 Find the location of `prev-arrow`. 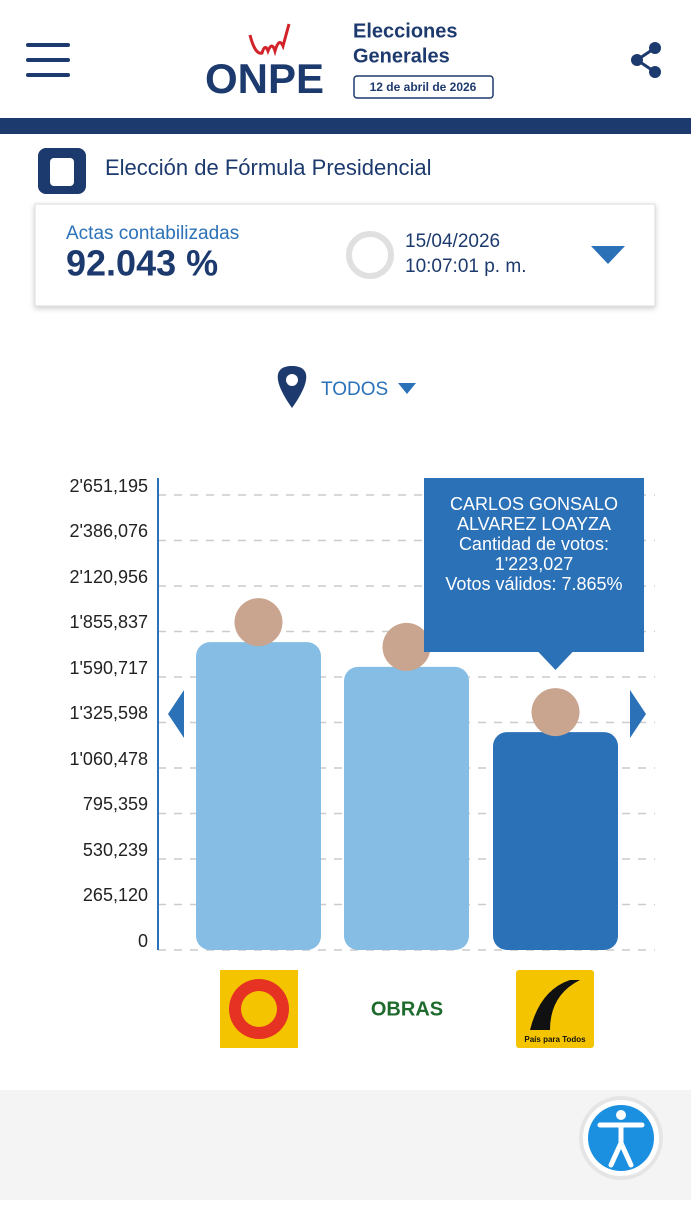

prev-arrow is located at coordinates (176, 714).